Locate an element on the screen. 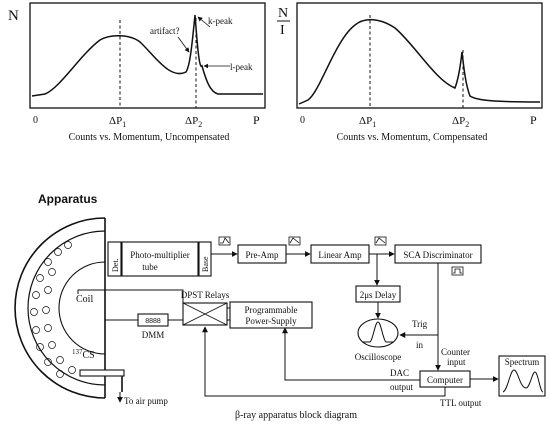  dpst-label: DPST Relays is located at coordinates (205, 295).